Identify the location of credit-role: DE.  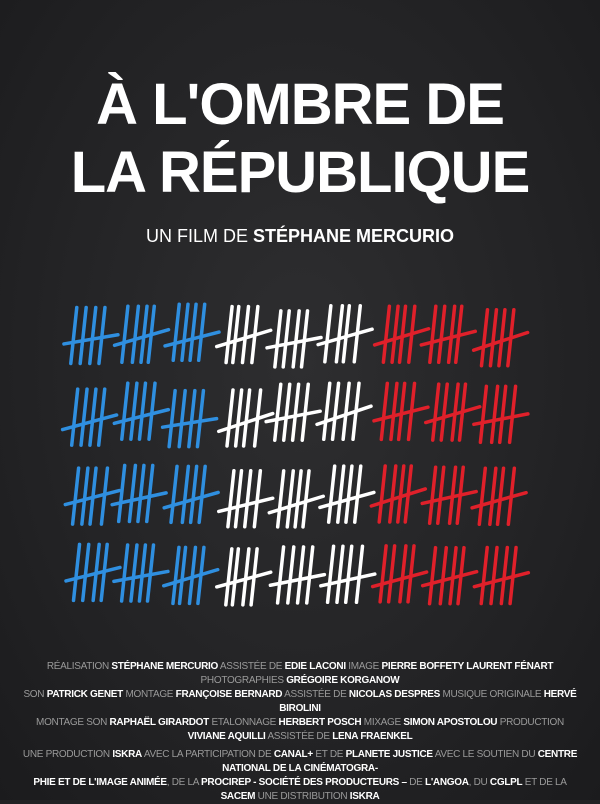
(416, 782).